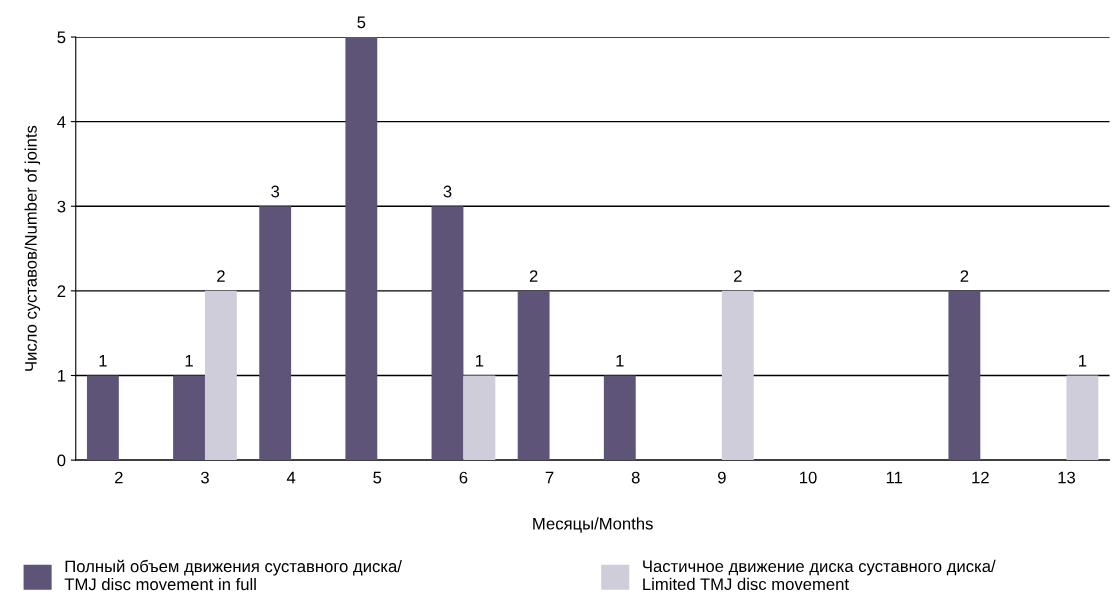 The image size is (1114, 607). What do you see at coordinates (61, 291) in the screenshot?
I see `y-tick-label: 2` at bounding box center [61, 291].